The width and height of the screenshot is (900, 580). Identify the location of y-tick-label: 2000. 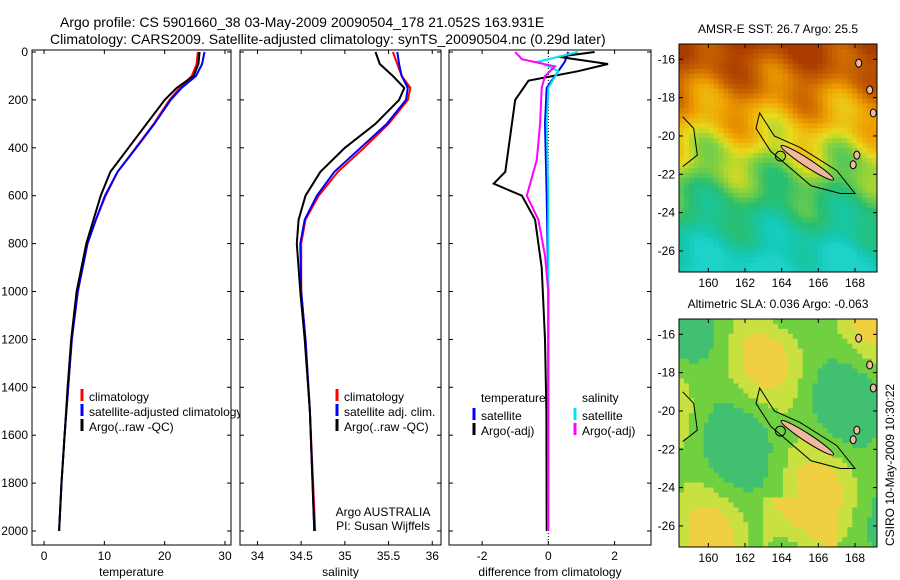
(14, 531).